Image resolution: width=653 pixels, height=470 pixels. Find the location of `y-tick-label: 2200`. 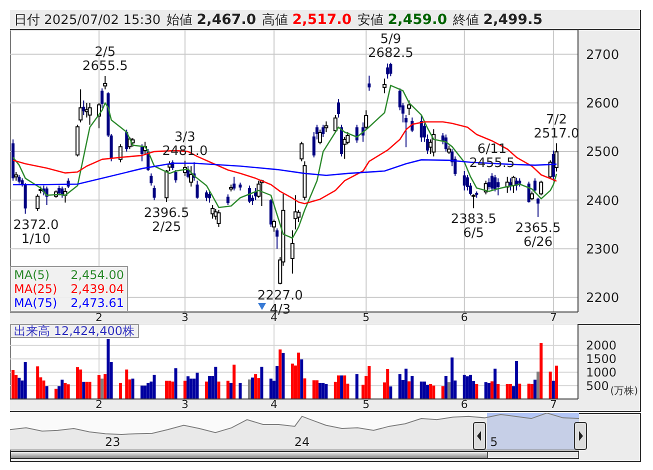

y-tick-label: 2200 is located at coordinates (603, 298).